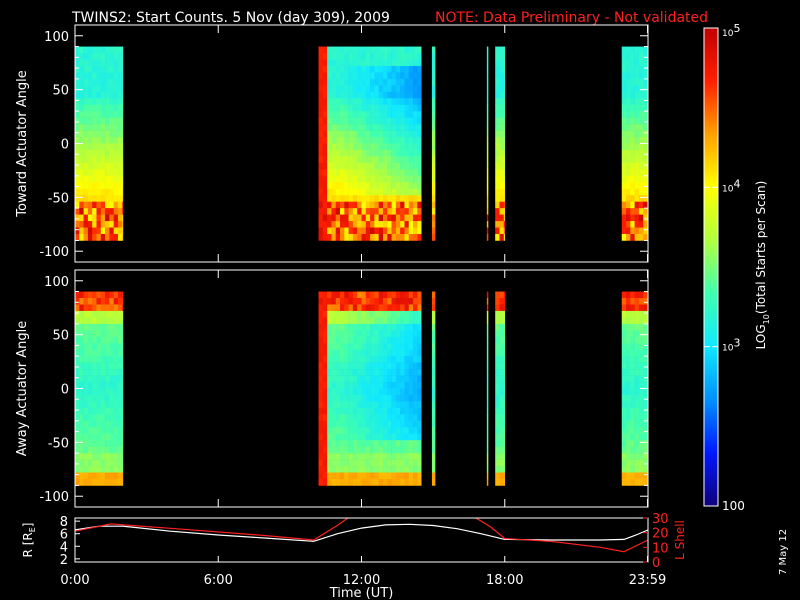 This screenshot has width=800, height=600. Describe the element at coordinates (58, 443) in the screenshot. I see `y-tick-label: -50` at that location.